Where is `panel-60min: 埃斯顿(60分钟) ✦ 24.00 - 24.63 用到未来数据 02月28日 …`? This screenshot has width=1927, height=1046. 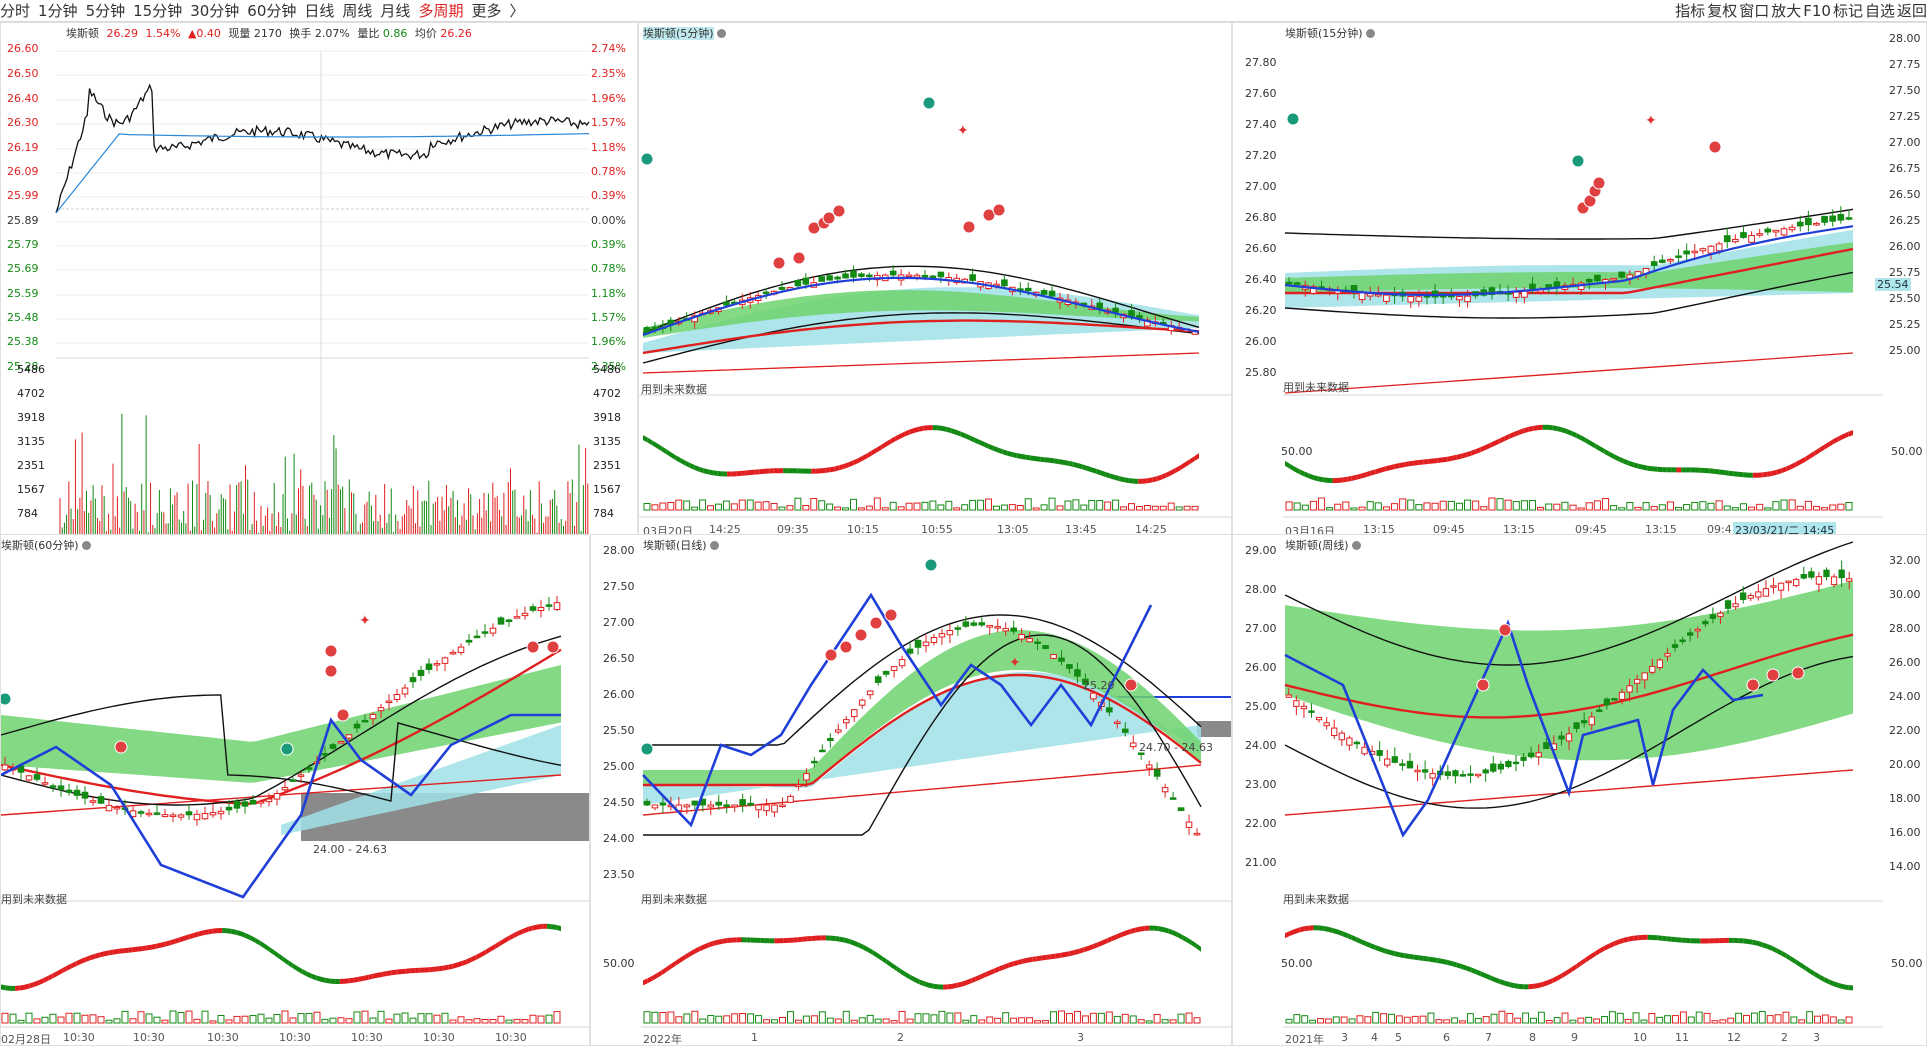 panel-60min: 埃斯顿(60分钟) ✦ 24.00 - 24.63 用到未来数据 02月28日 … is located at coordinates (295, 790).